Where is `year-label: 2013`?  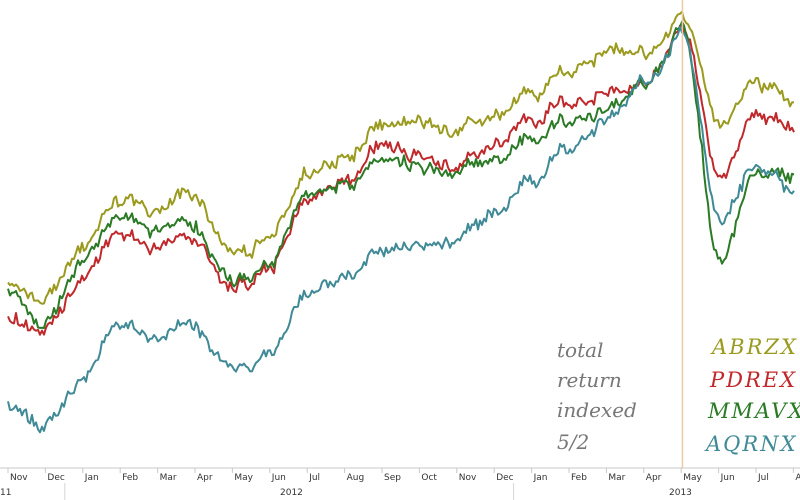
year-label: 2013 is located at coordinates (680, 493).